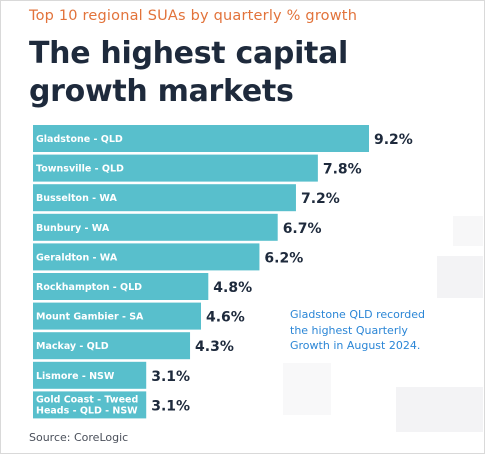 The height and width of the screenshot is (454, 485). Describe the element at coordinates (342, 170) in the screenshot. I see `bar-value-label: 7.8%` at that location.